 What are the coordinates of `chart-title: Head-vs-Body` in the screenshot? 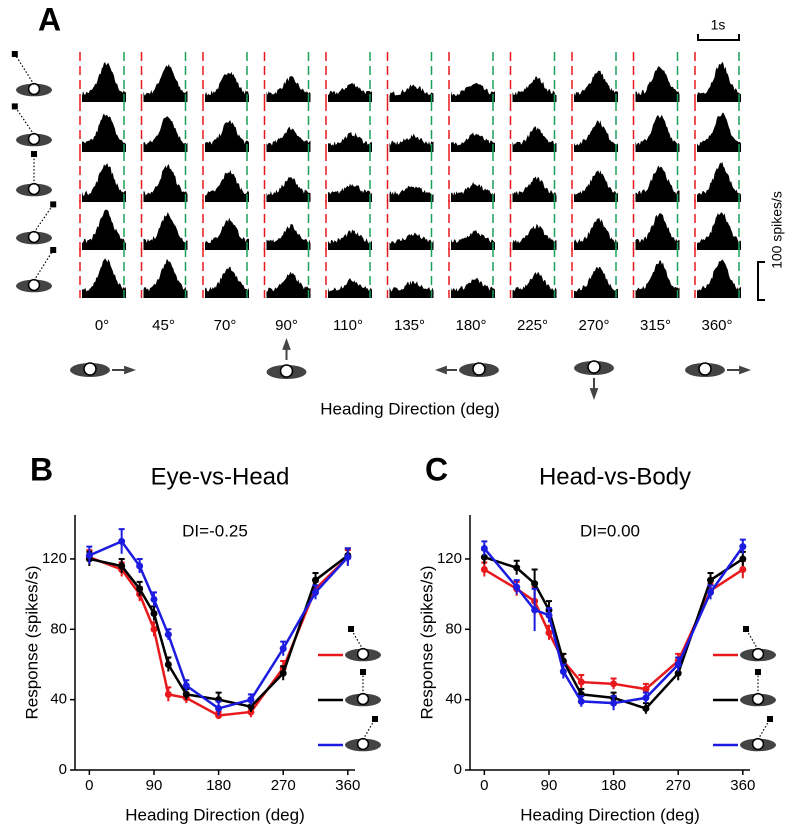 It's located at (615, 476).